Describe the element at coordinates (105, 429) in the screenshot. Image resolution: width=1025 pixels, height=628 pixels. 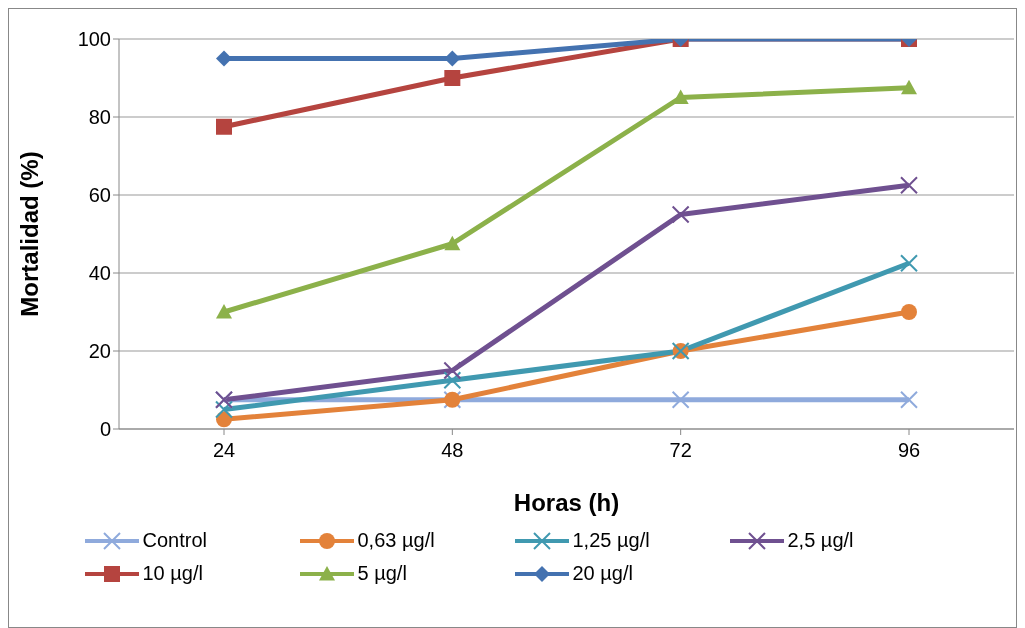
I see `y-tick-label: 0` at that location.